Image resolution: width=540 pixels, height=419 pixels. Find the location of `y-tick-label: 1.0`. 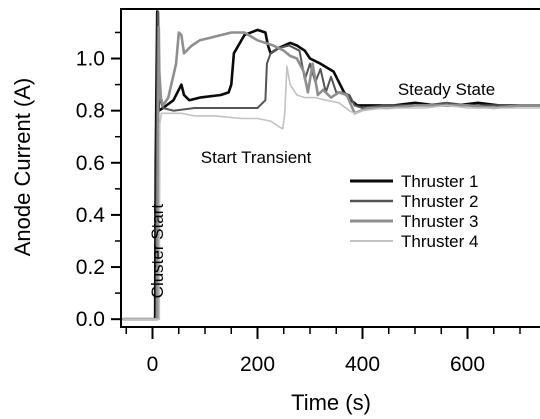

y-tick-label: 1.0 is located at coordinates (90, 59).